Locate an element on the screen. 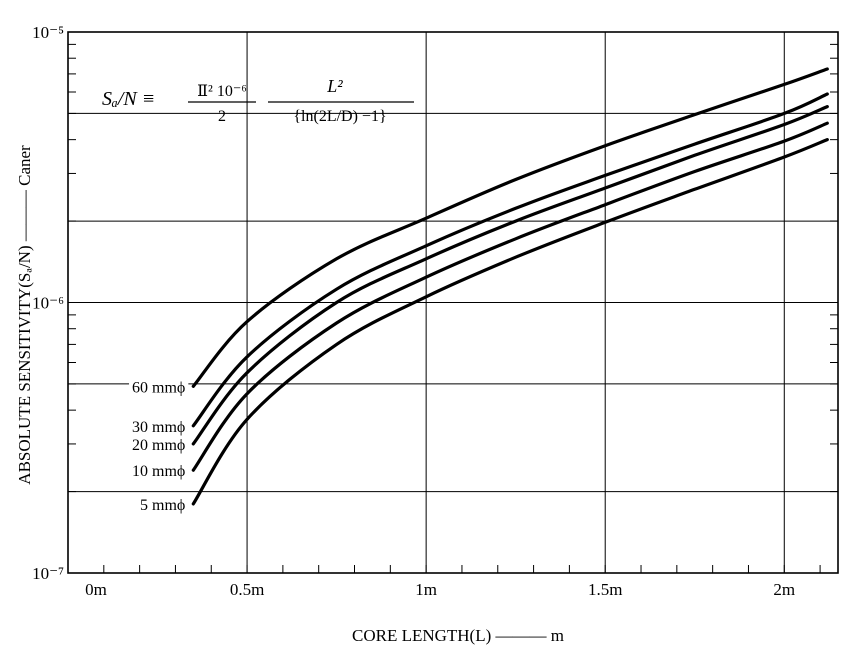  y-axis-label: ABSOLUTE SENSITIVITY(Sₐ/N) ——— Caner is located at coordinates (24, 315).